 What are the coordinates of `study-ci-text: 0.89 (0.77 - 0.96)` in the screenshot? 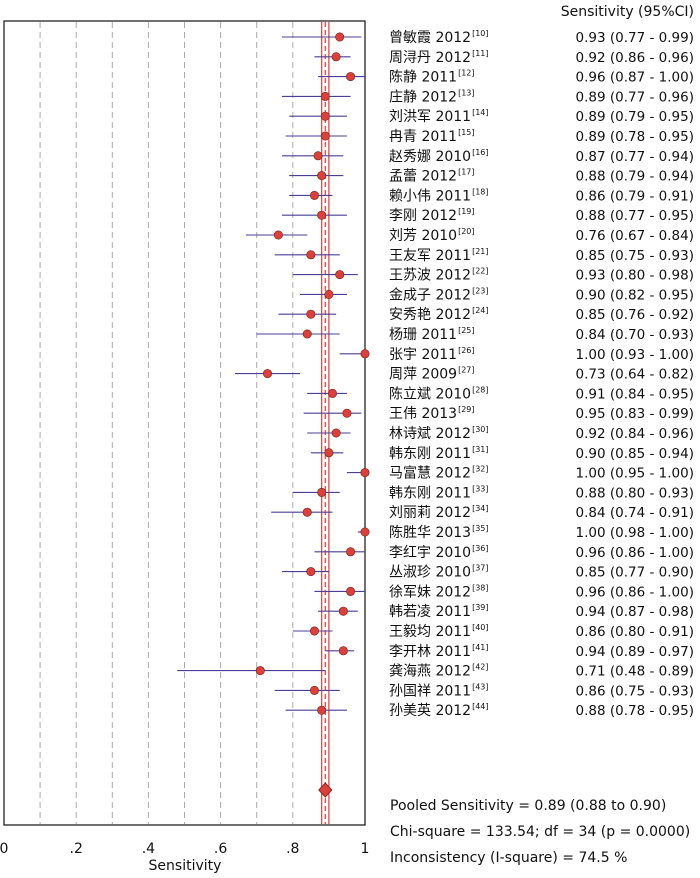 It's located at (635, 97).